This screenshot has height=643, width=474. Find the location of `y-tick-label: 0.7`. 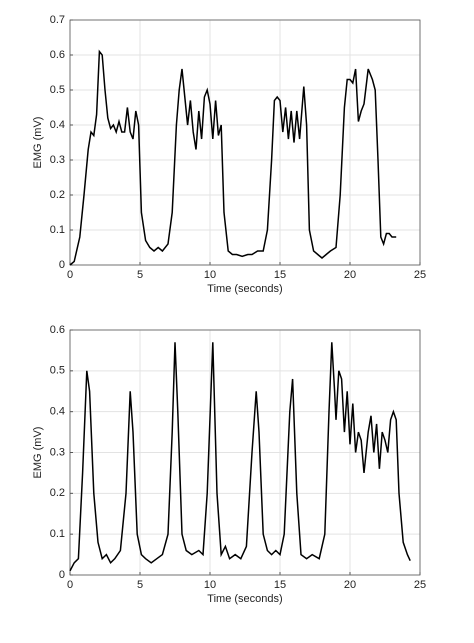

y-tick-label: 0.7 is located at coordinates (57, 20).